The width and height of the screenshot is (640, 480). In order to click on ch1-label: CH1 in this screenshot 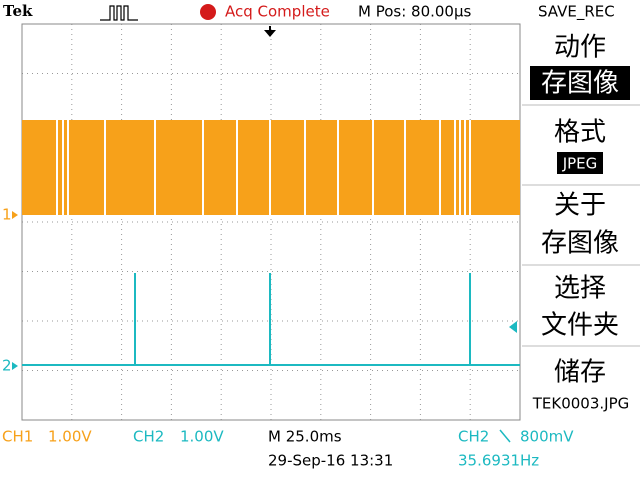, I will do `click(17, 437)`.